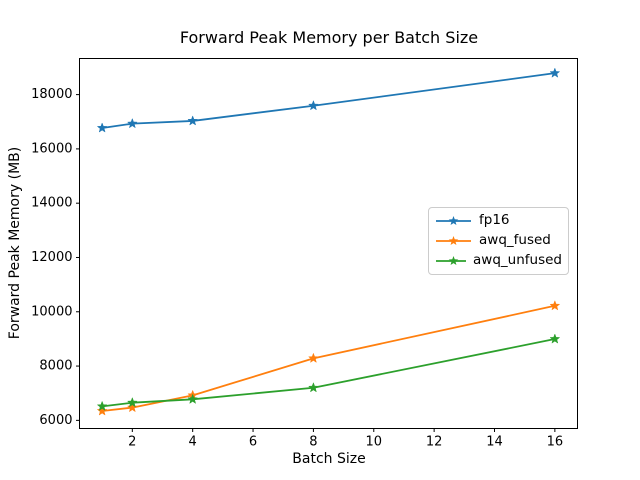 This screenshot has width=640, height=480. I want to click on y-tick-label: 6000, so click(55, 420).